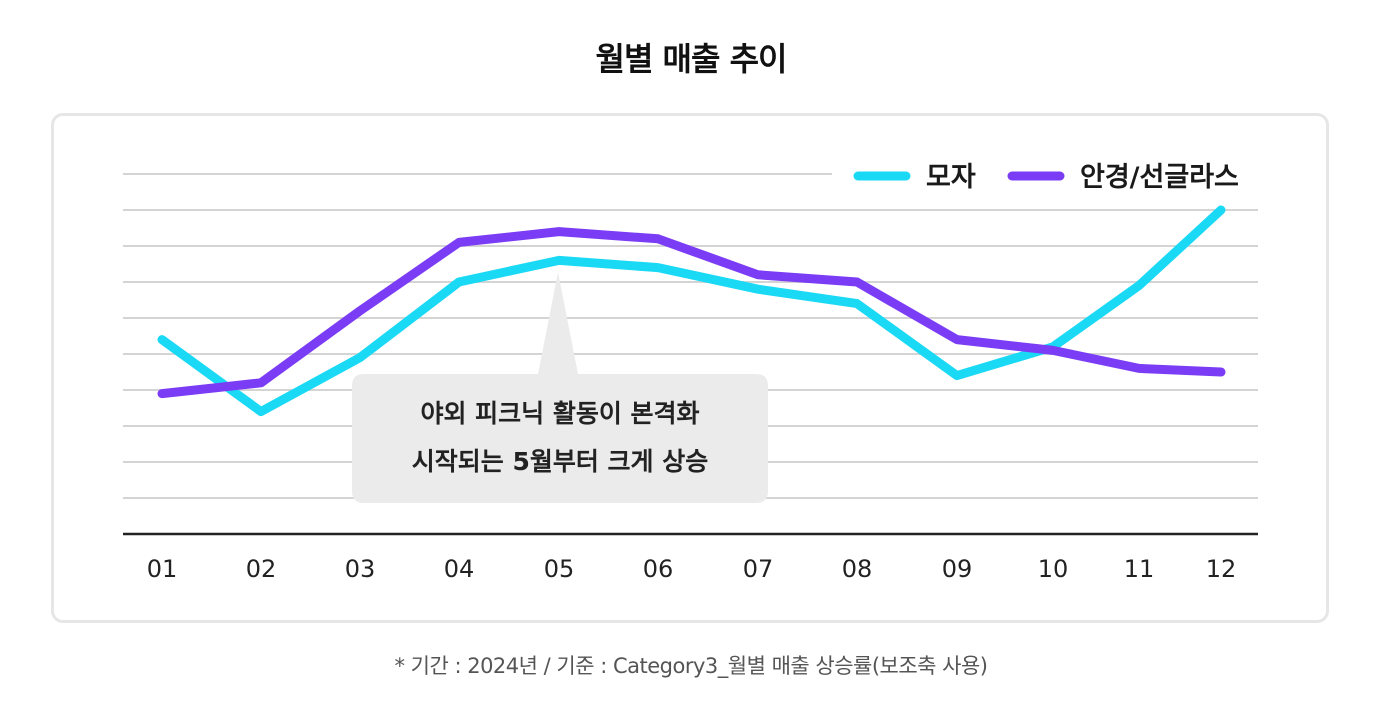 Image resolution: width=1382 pixels, height=713 pixels. I want to click on chart-title: 월별 매출 추이, so click(691, 59).